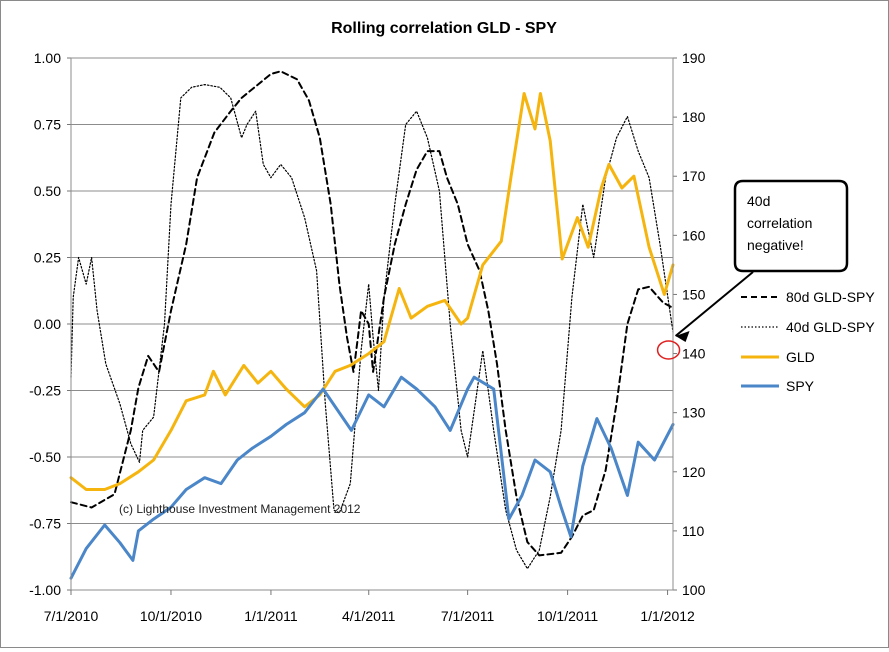  Describe the element at coordinates (47, 125) in the screenshot. I see `y-left-tick-label: 0.75` at that location.